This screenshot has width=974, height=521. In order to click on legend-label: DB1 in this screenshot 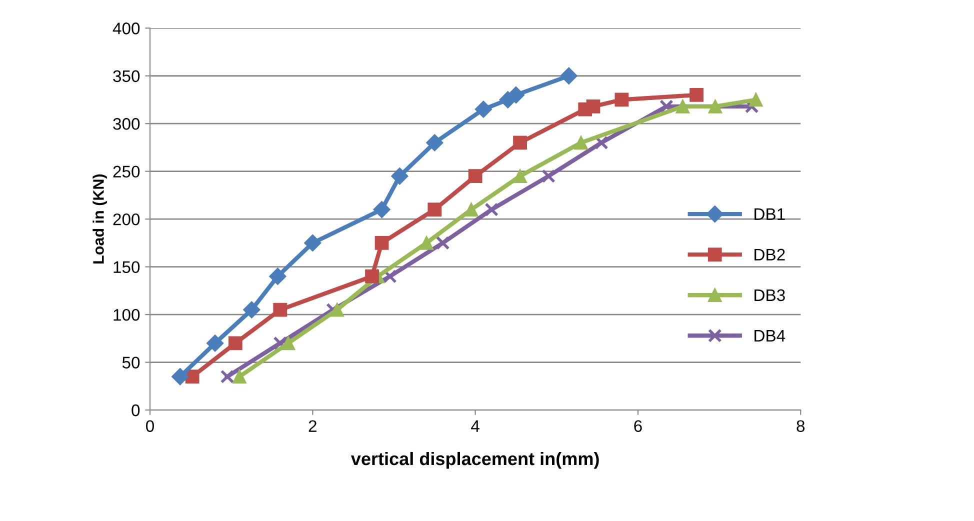, I will do `click(769, 214)`.